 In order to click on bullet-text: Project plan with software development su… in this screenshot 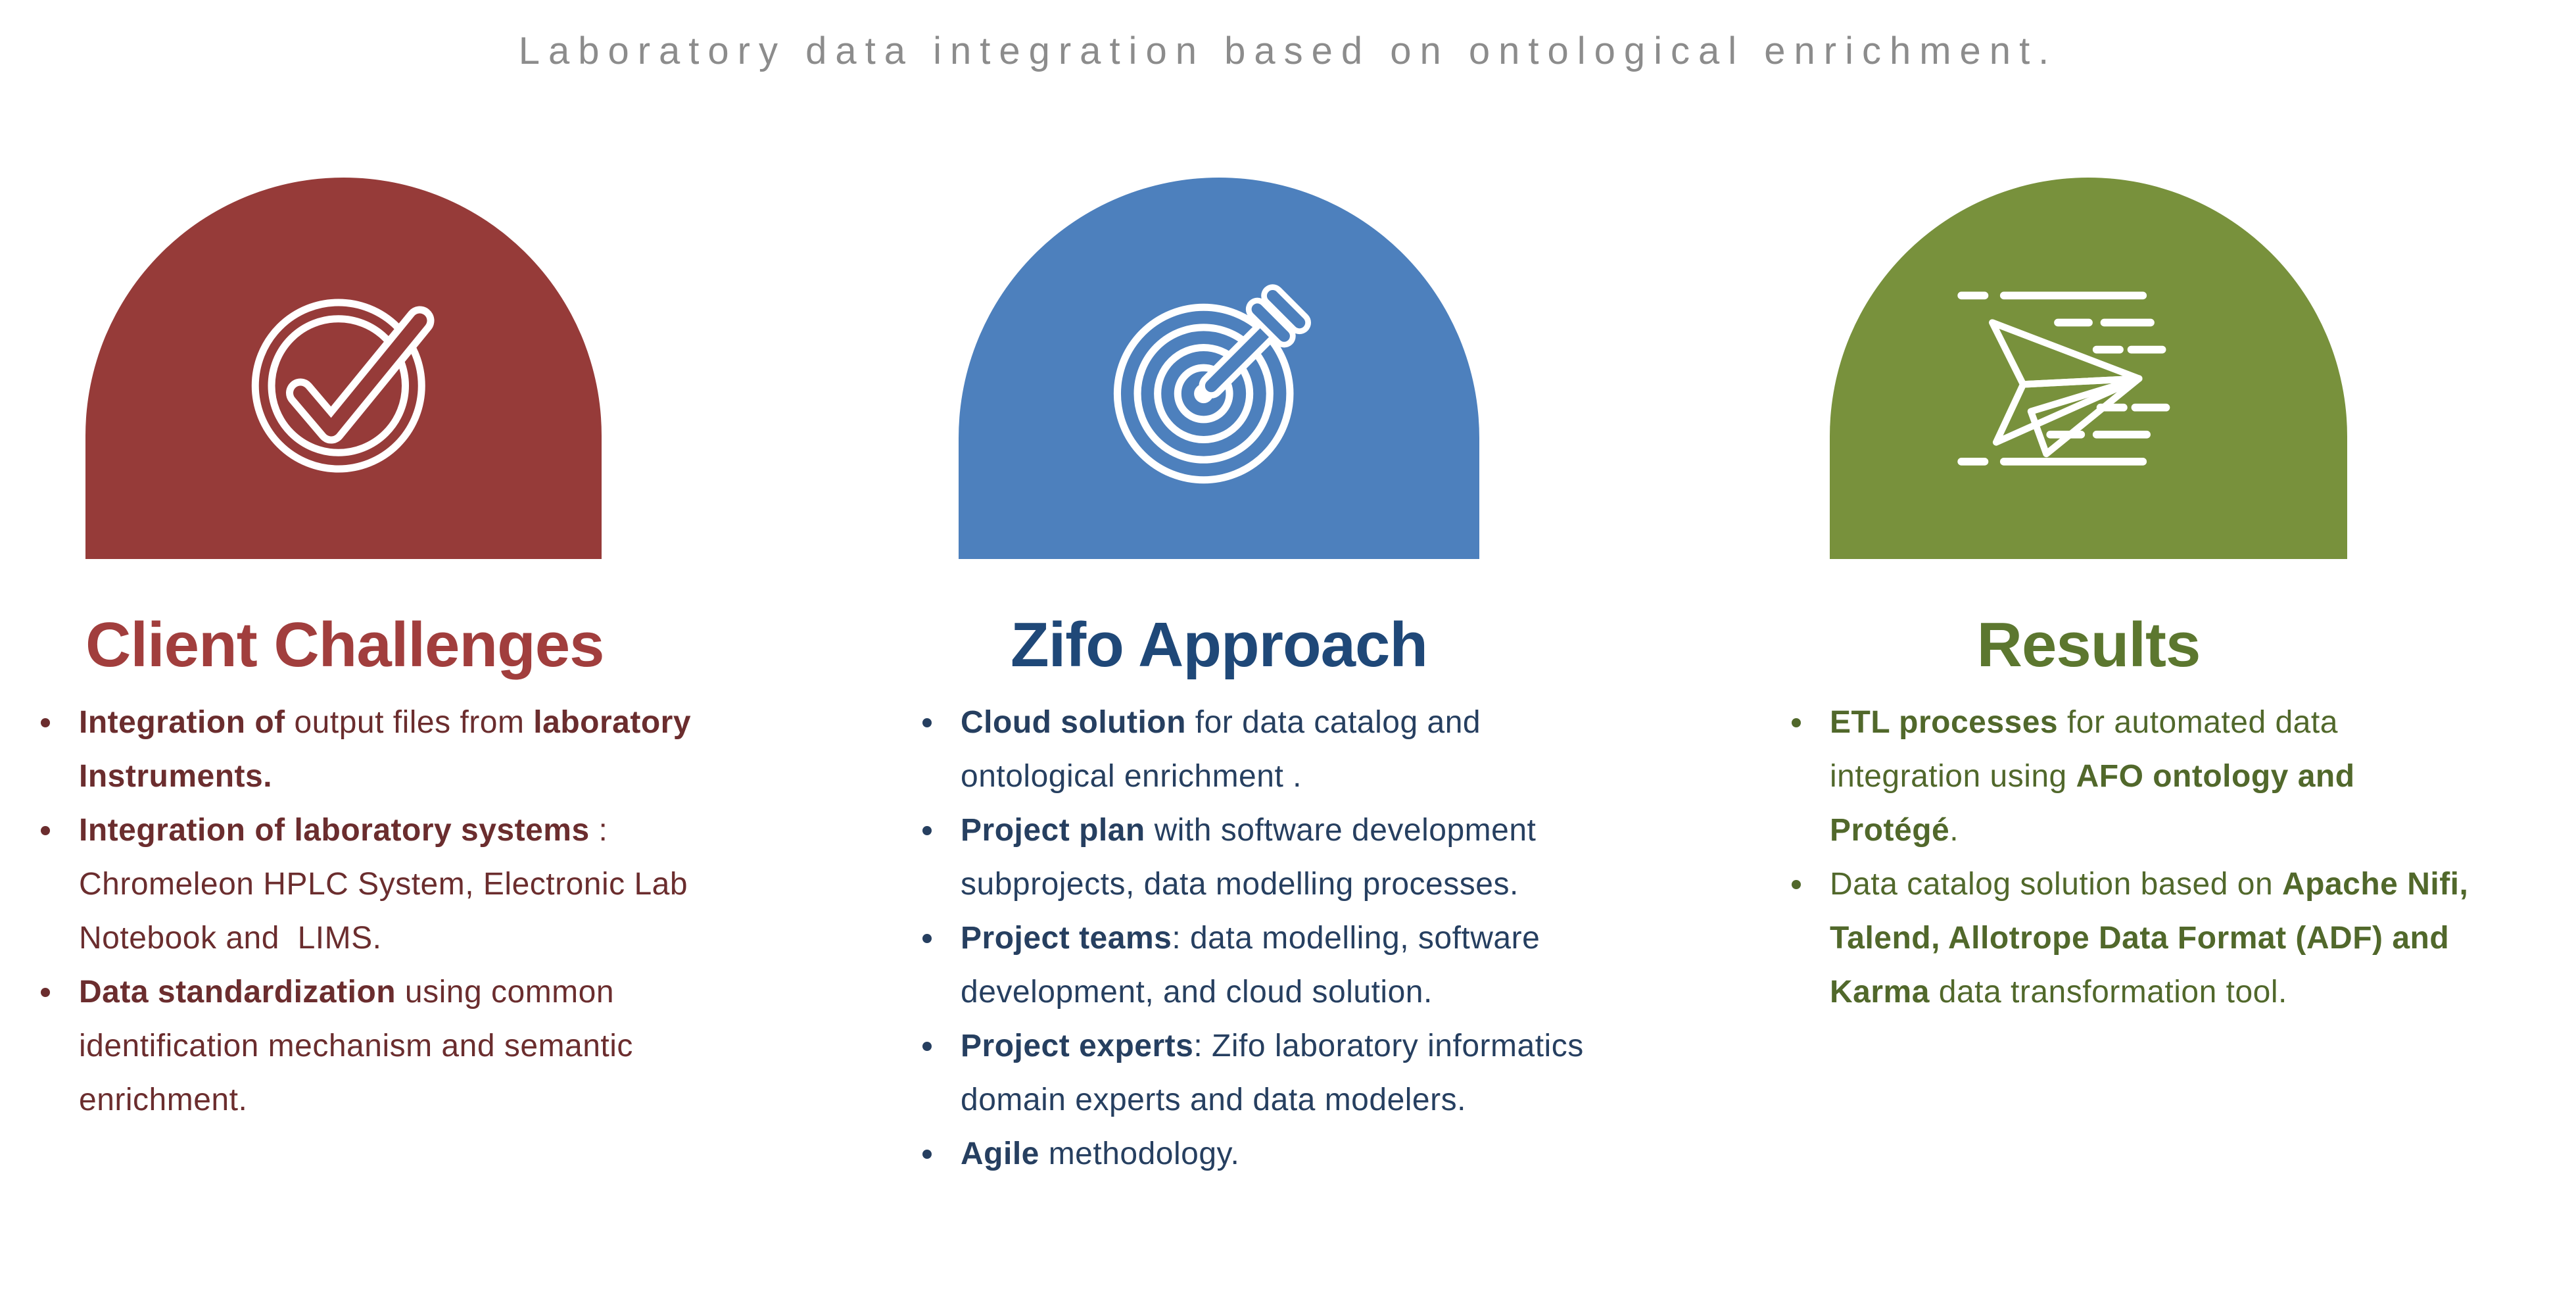, I will do `click(1249, 858)`.